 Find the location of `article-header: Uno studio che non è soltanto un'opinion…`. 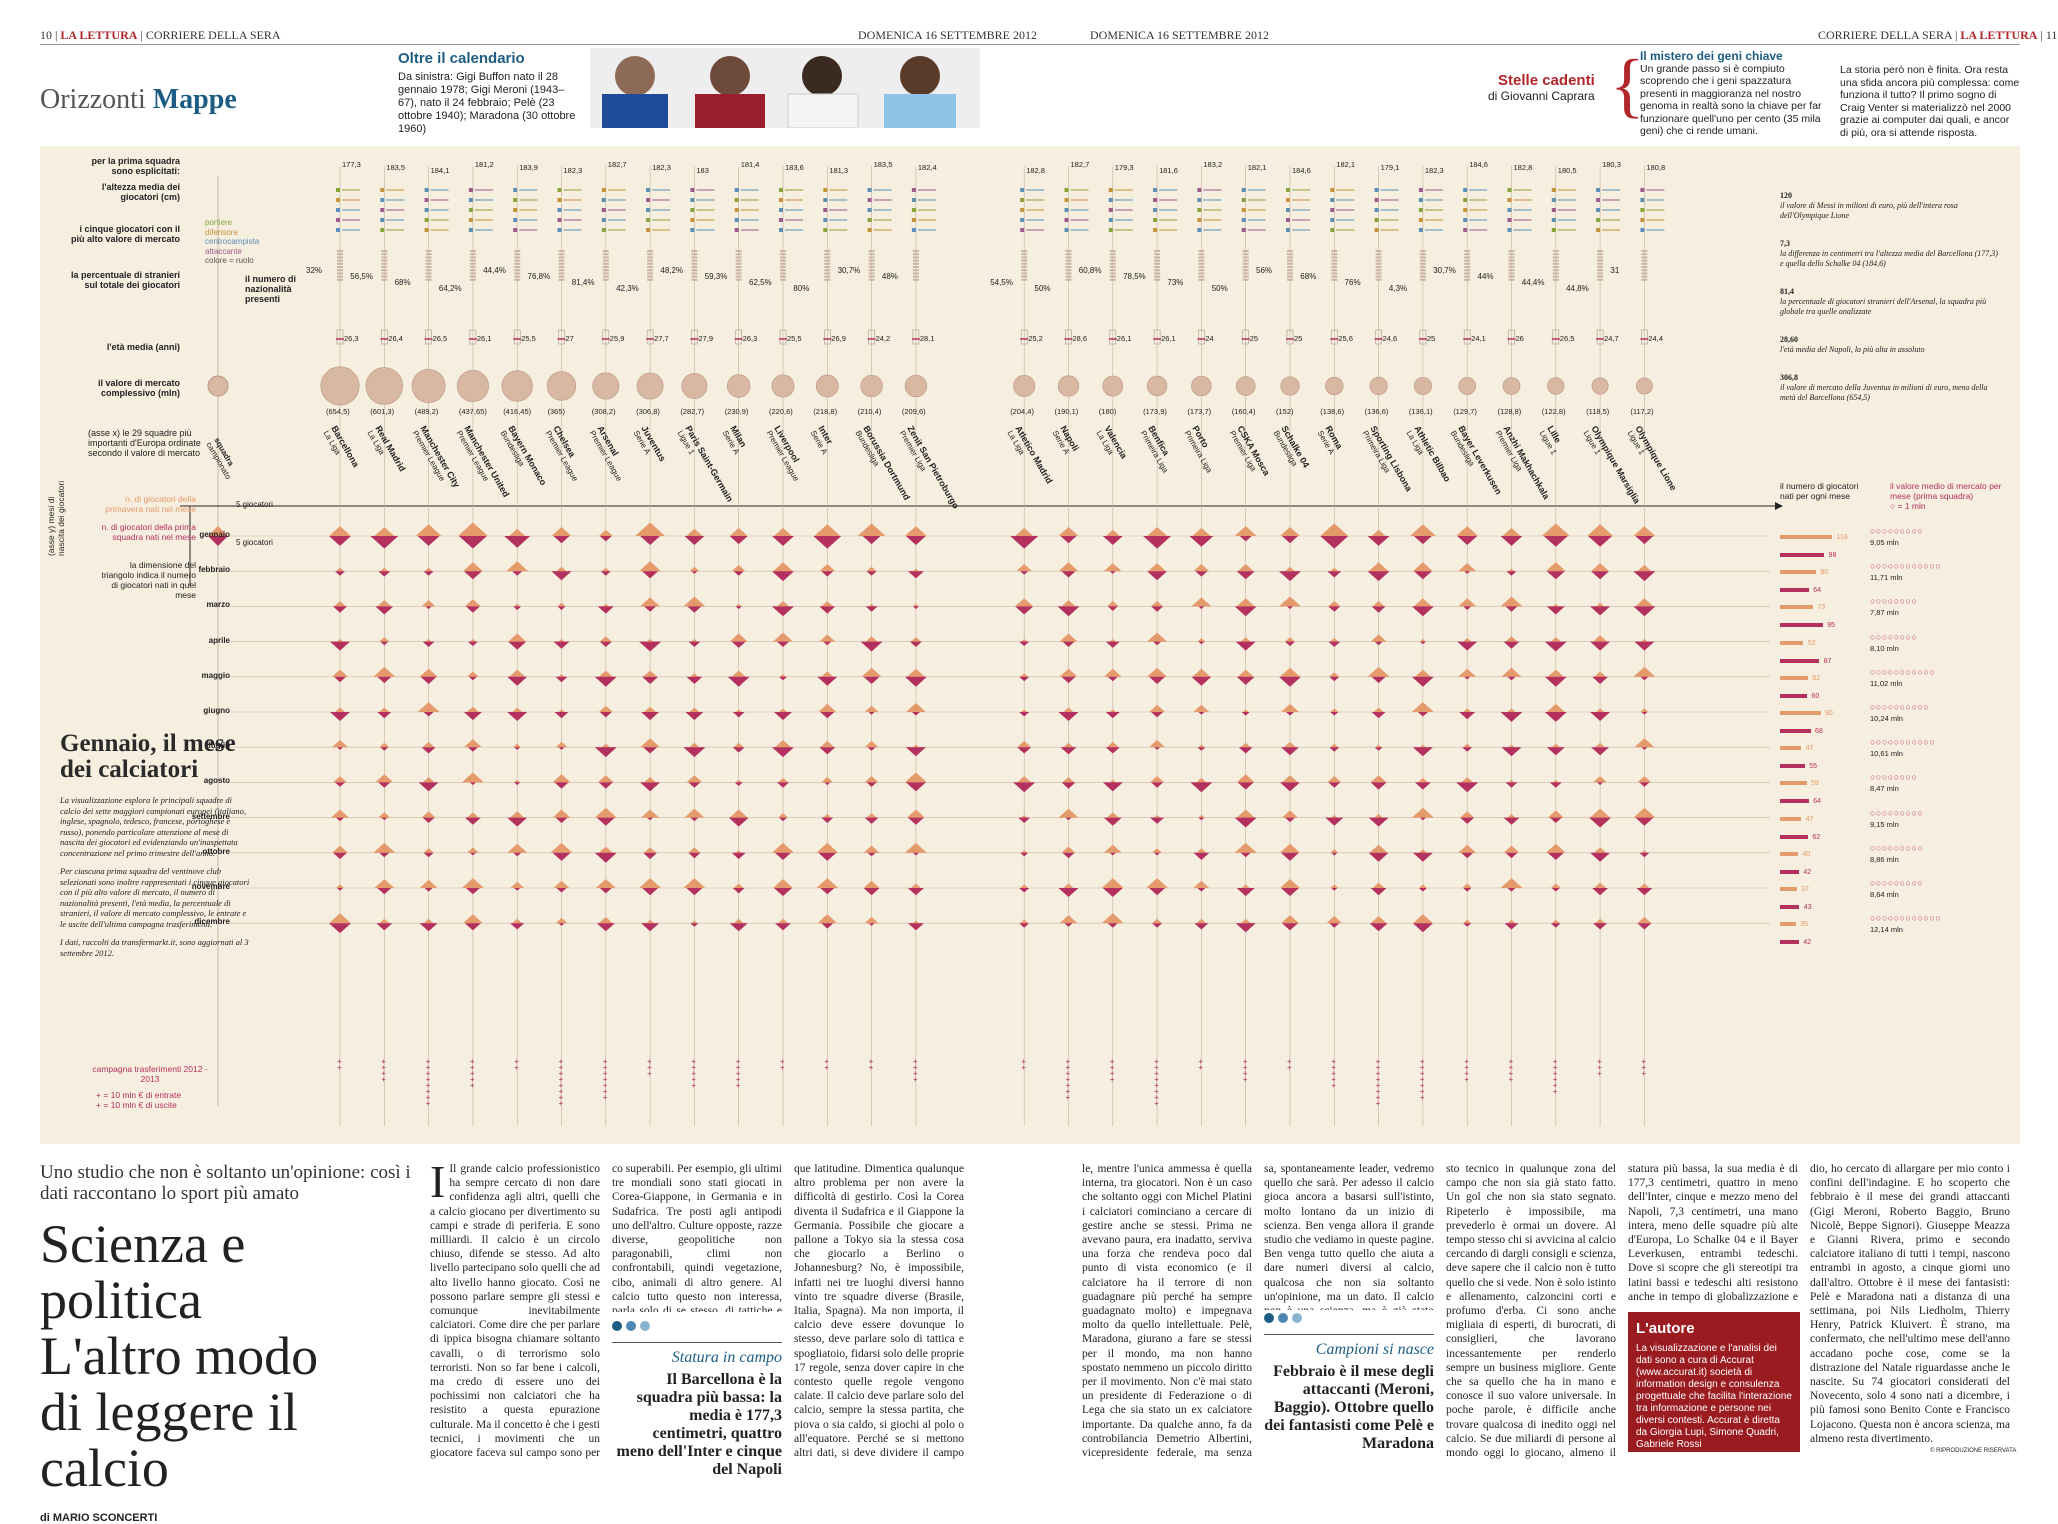

article-header: Uno studio che non è soltanto un'opinion… is located at coordinates (230, 1343).